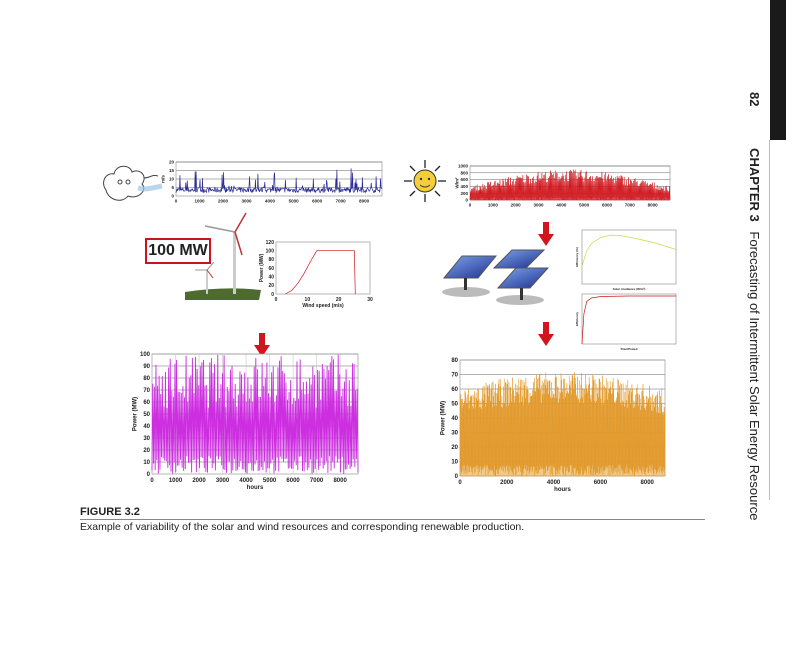 The width and height of the screenshot is (800, 648). I want to click on x-axis-label: Wind speed (m/s), so click(323, 306).